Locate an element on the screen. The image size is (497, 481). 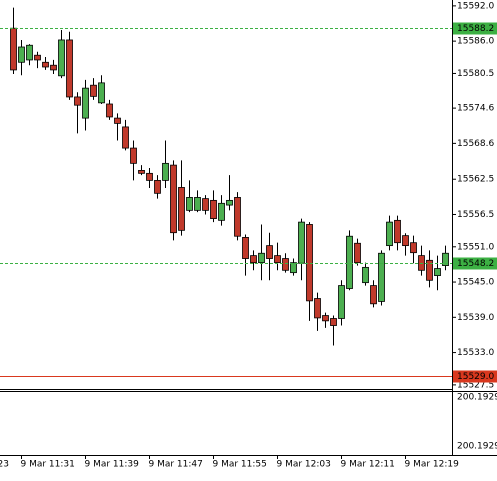
x-tick-label: 9 Mar 12:19 is located at coordinates (432, 465).